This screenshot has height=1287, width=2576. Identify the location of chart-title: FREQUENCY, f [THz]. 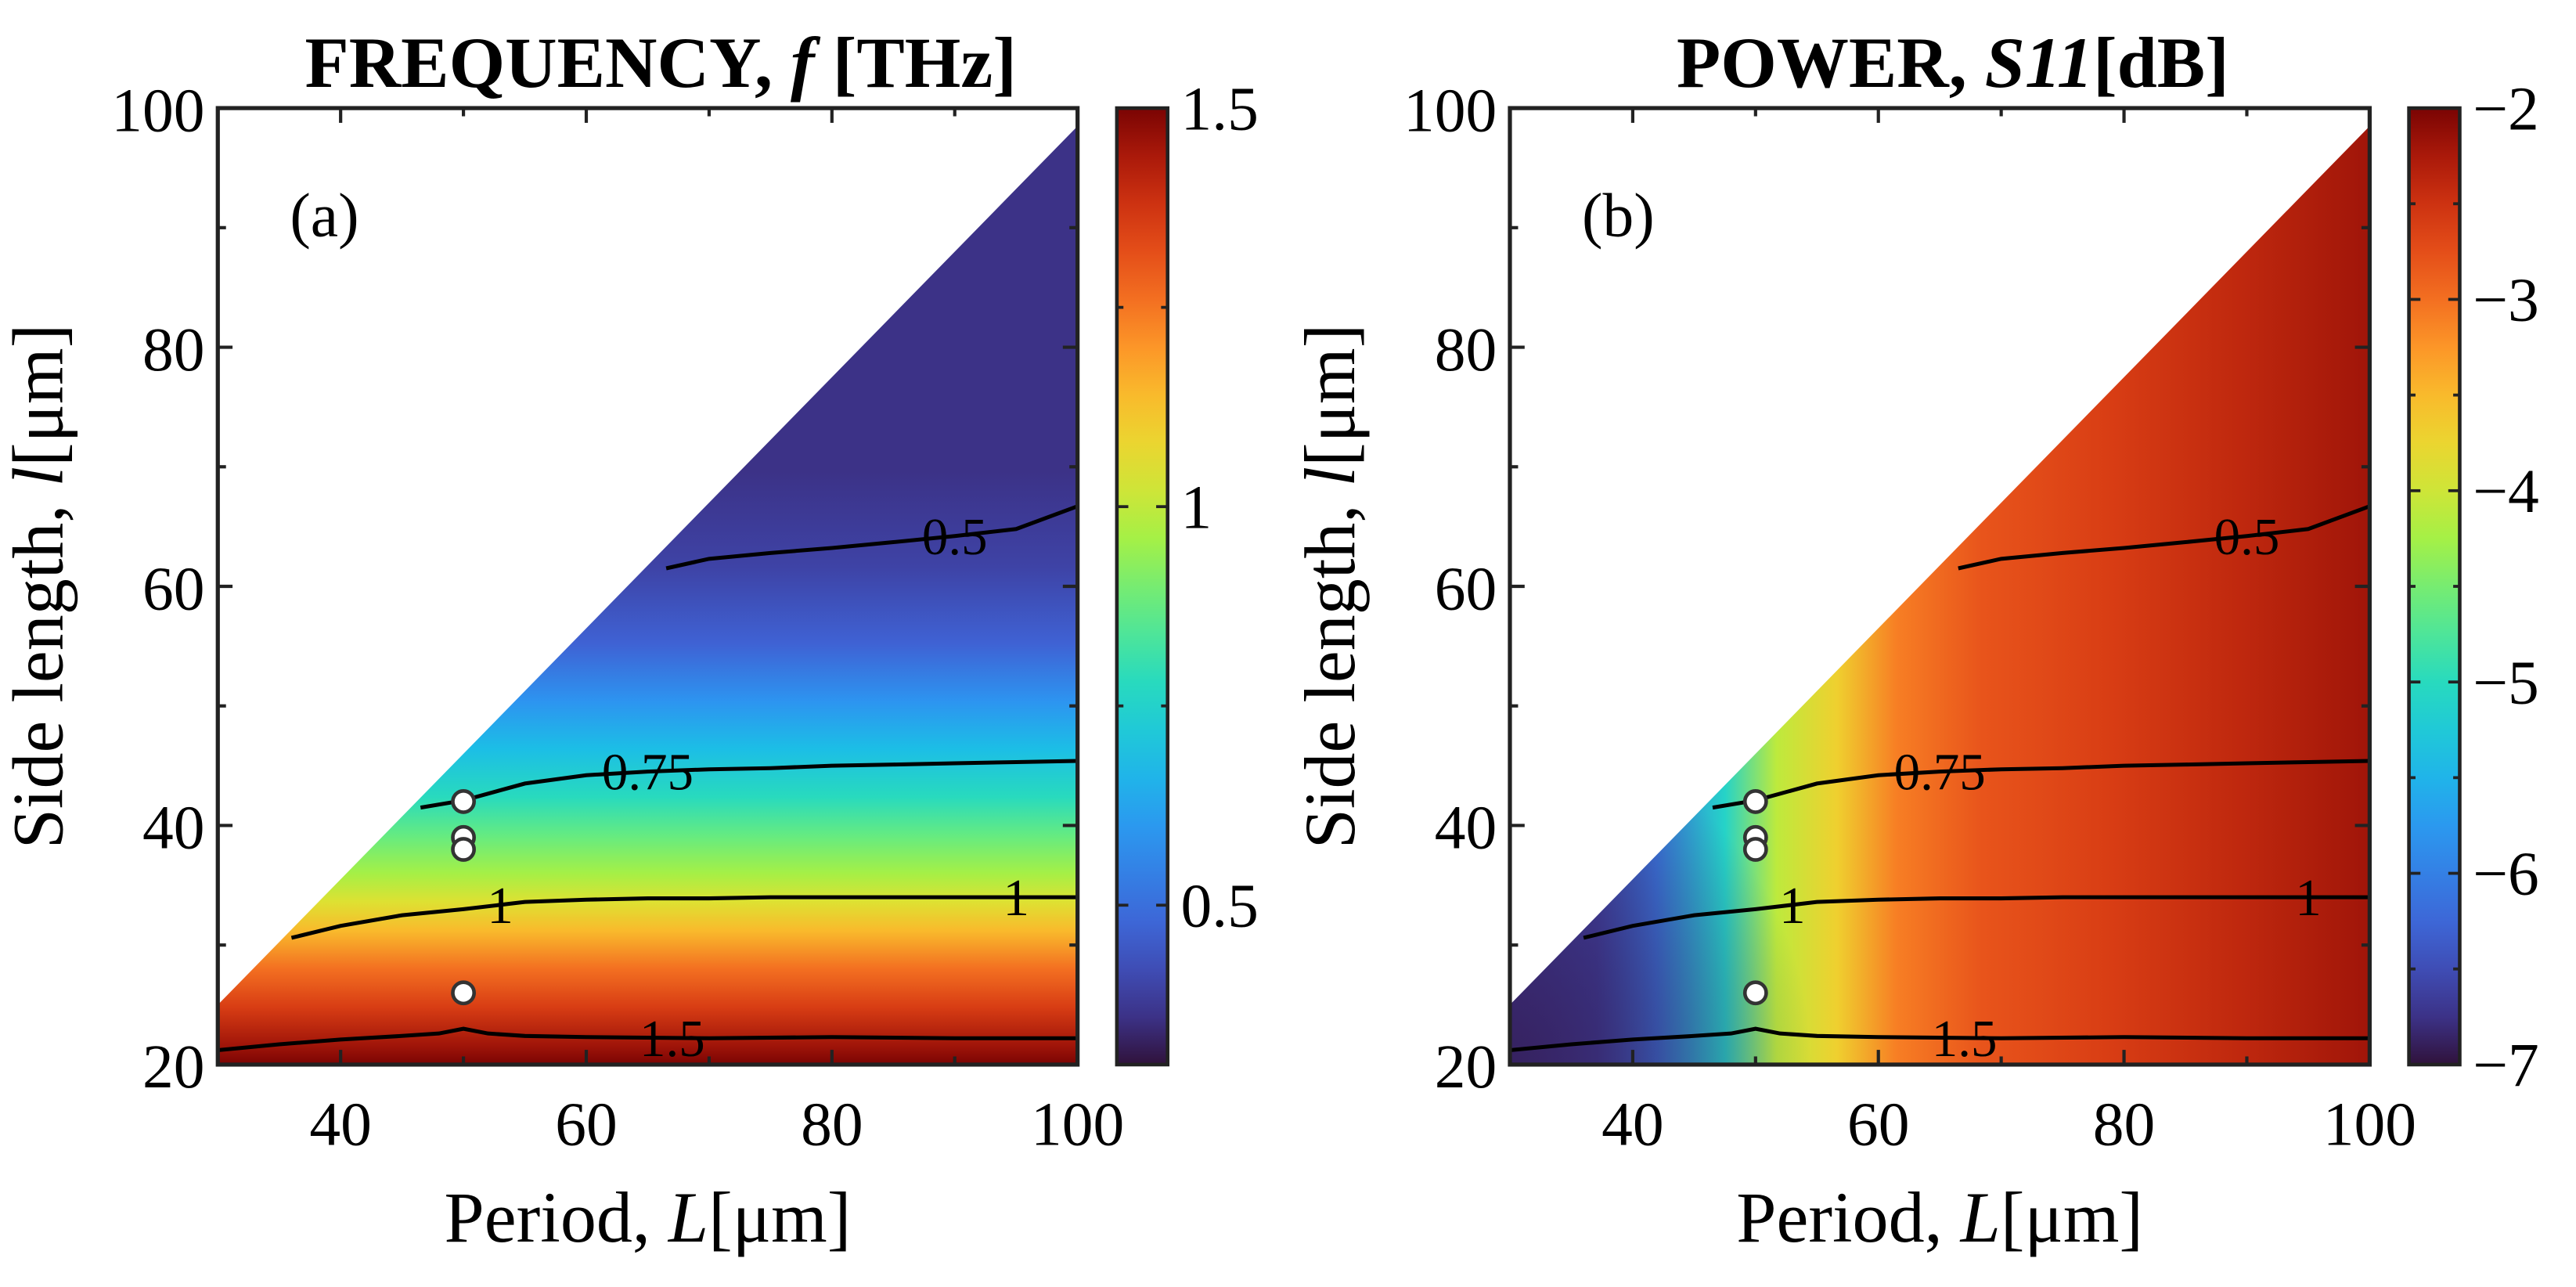
(660, 63).